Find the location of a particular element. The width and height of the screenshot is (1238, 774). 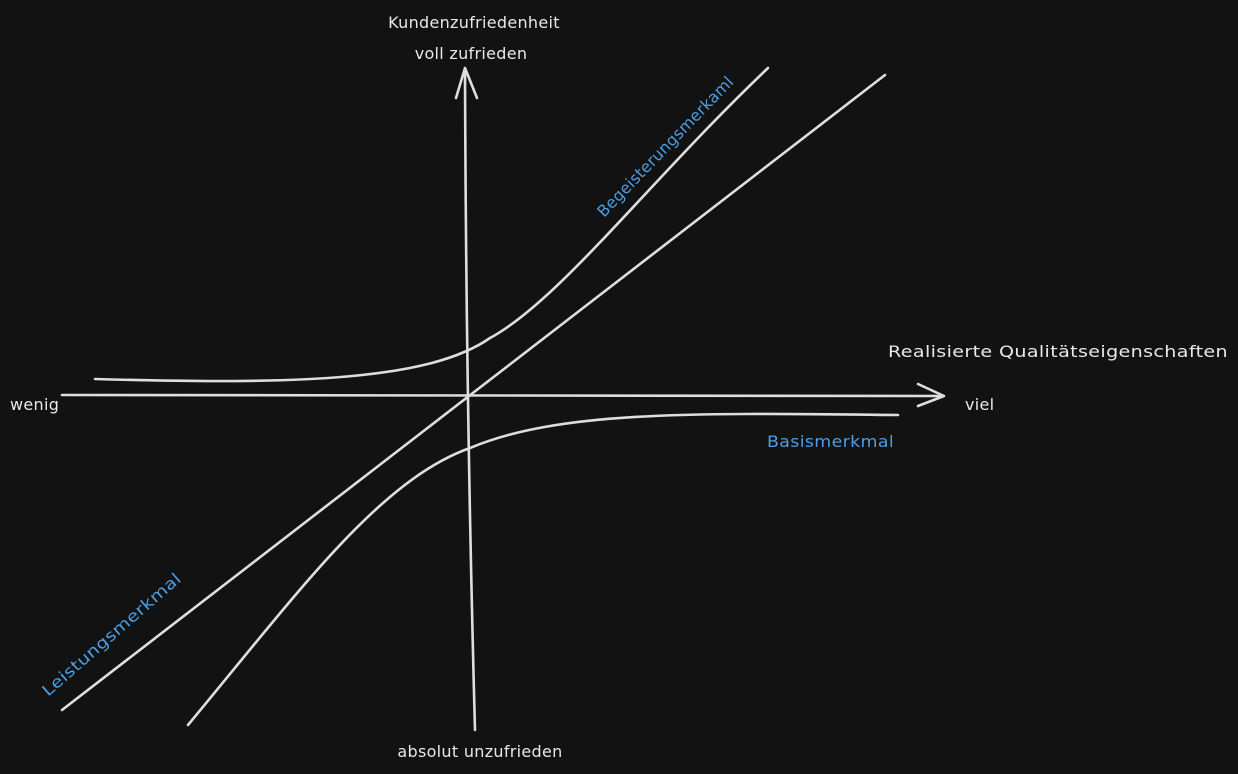

performance-curve-label: Leistungsmerkmal is located at coordinates (111, 634).